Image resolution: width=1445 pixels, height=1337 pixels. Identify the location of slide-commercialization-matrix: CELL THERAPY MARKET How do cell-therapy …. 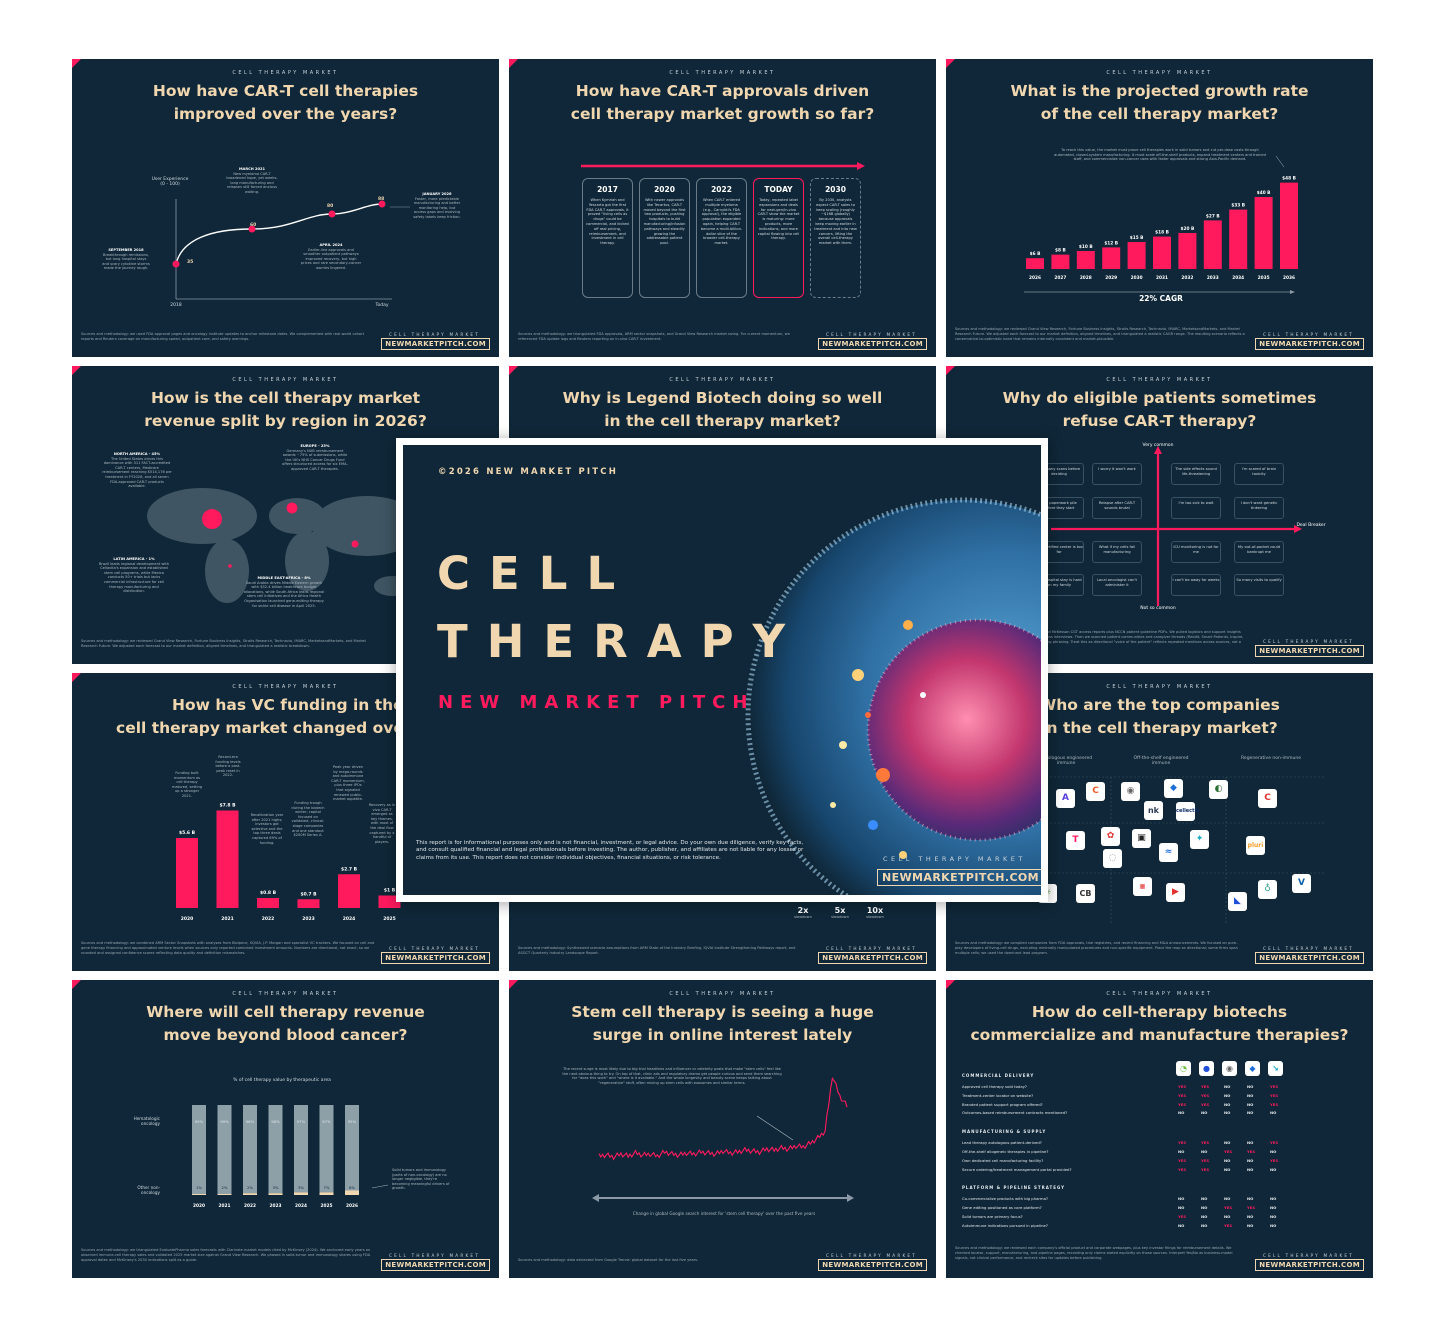
(1159, 1129).